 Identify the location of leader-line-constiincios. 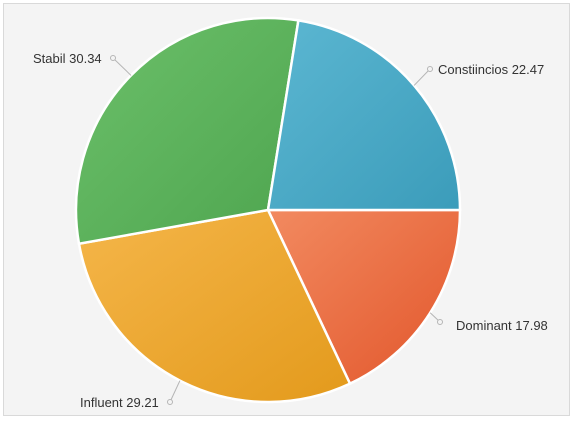
(422, 77).